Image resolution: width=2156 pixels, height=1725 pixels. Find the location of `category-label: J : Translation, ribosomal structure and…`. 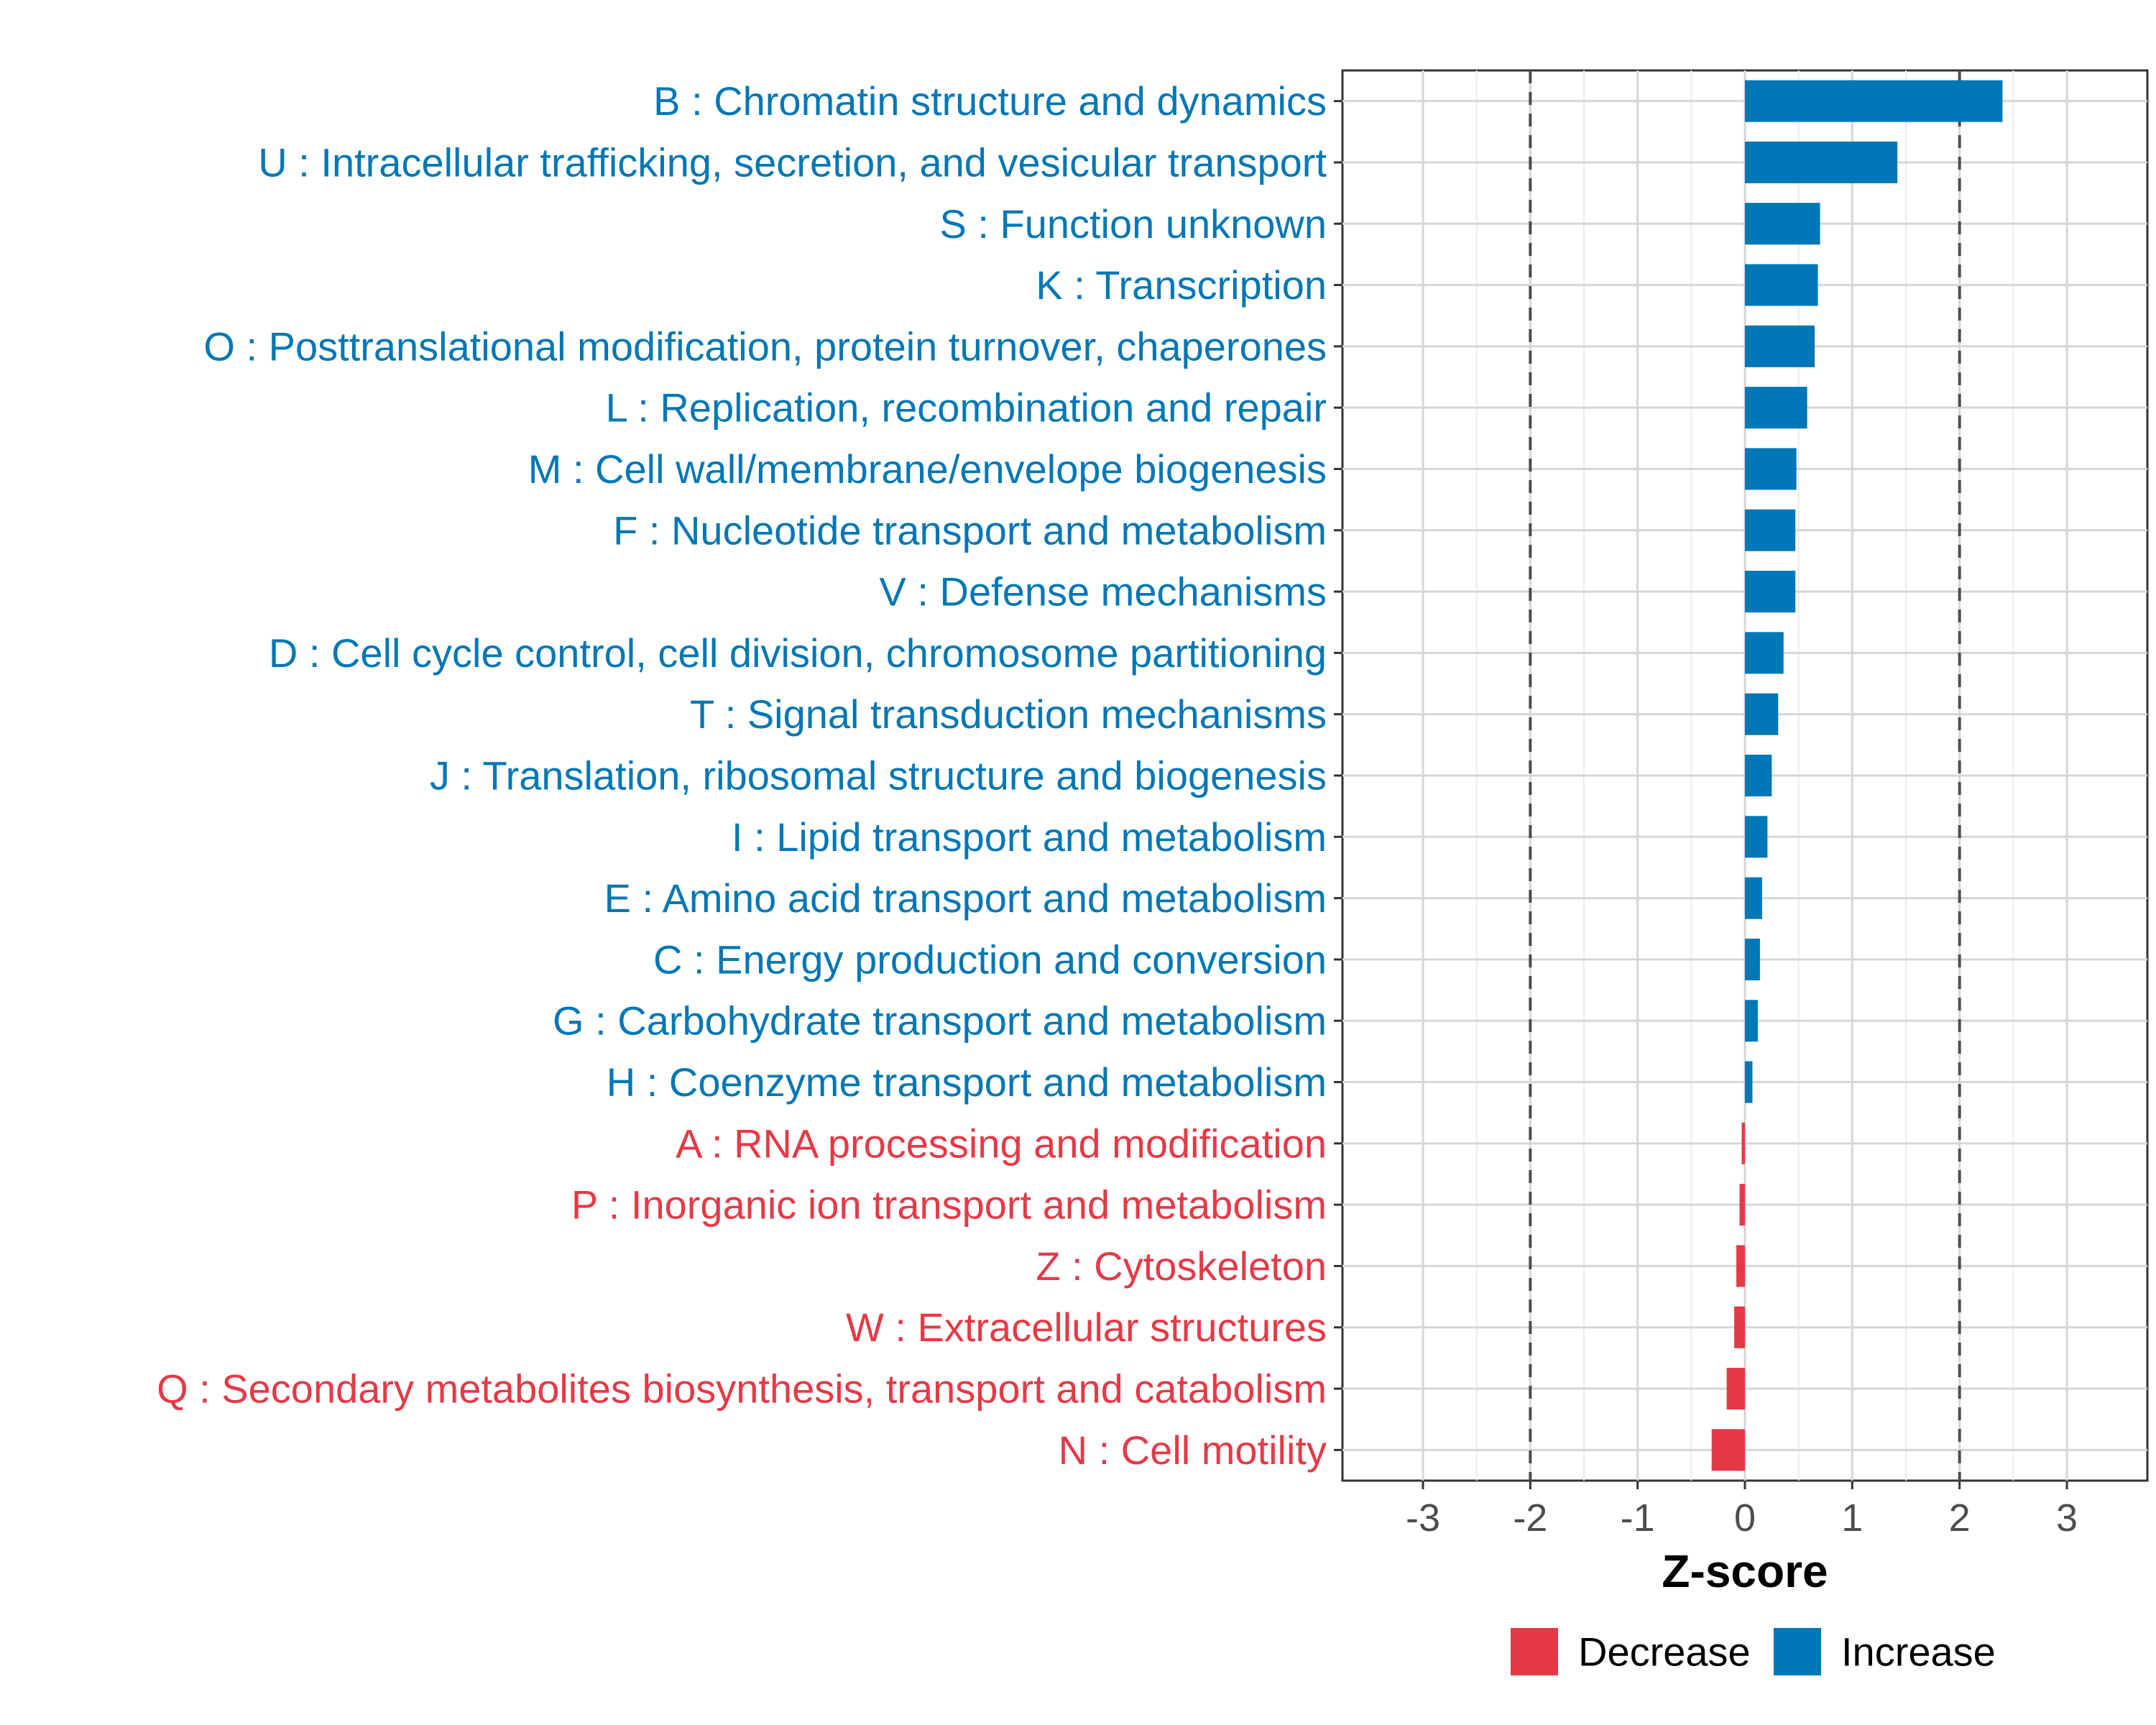

category-label: J : Translation, ribosomal structure and… is located at coordinates (878, 776).